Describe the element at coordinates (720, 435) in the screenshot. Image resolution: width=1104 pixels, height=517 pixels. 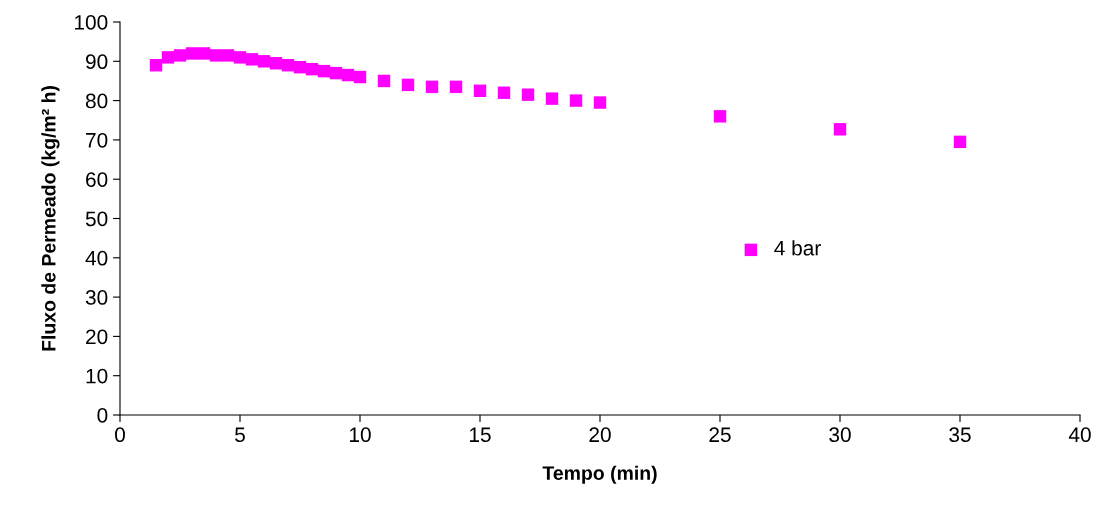
I see `x-tick-label: 25` at that location.